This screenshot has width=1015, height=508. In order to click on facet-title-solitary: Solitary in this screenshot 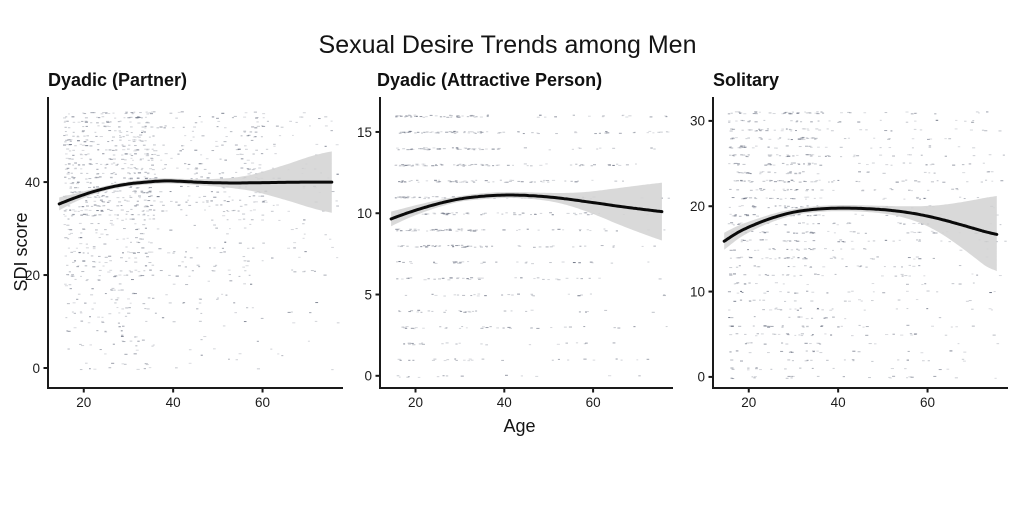, I will do `click(746, 80)`.